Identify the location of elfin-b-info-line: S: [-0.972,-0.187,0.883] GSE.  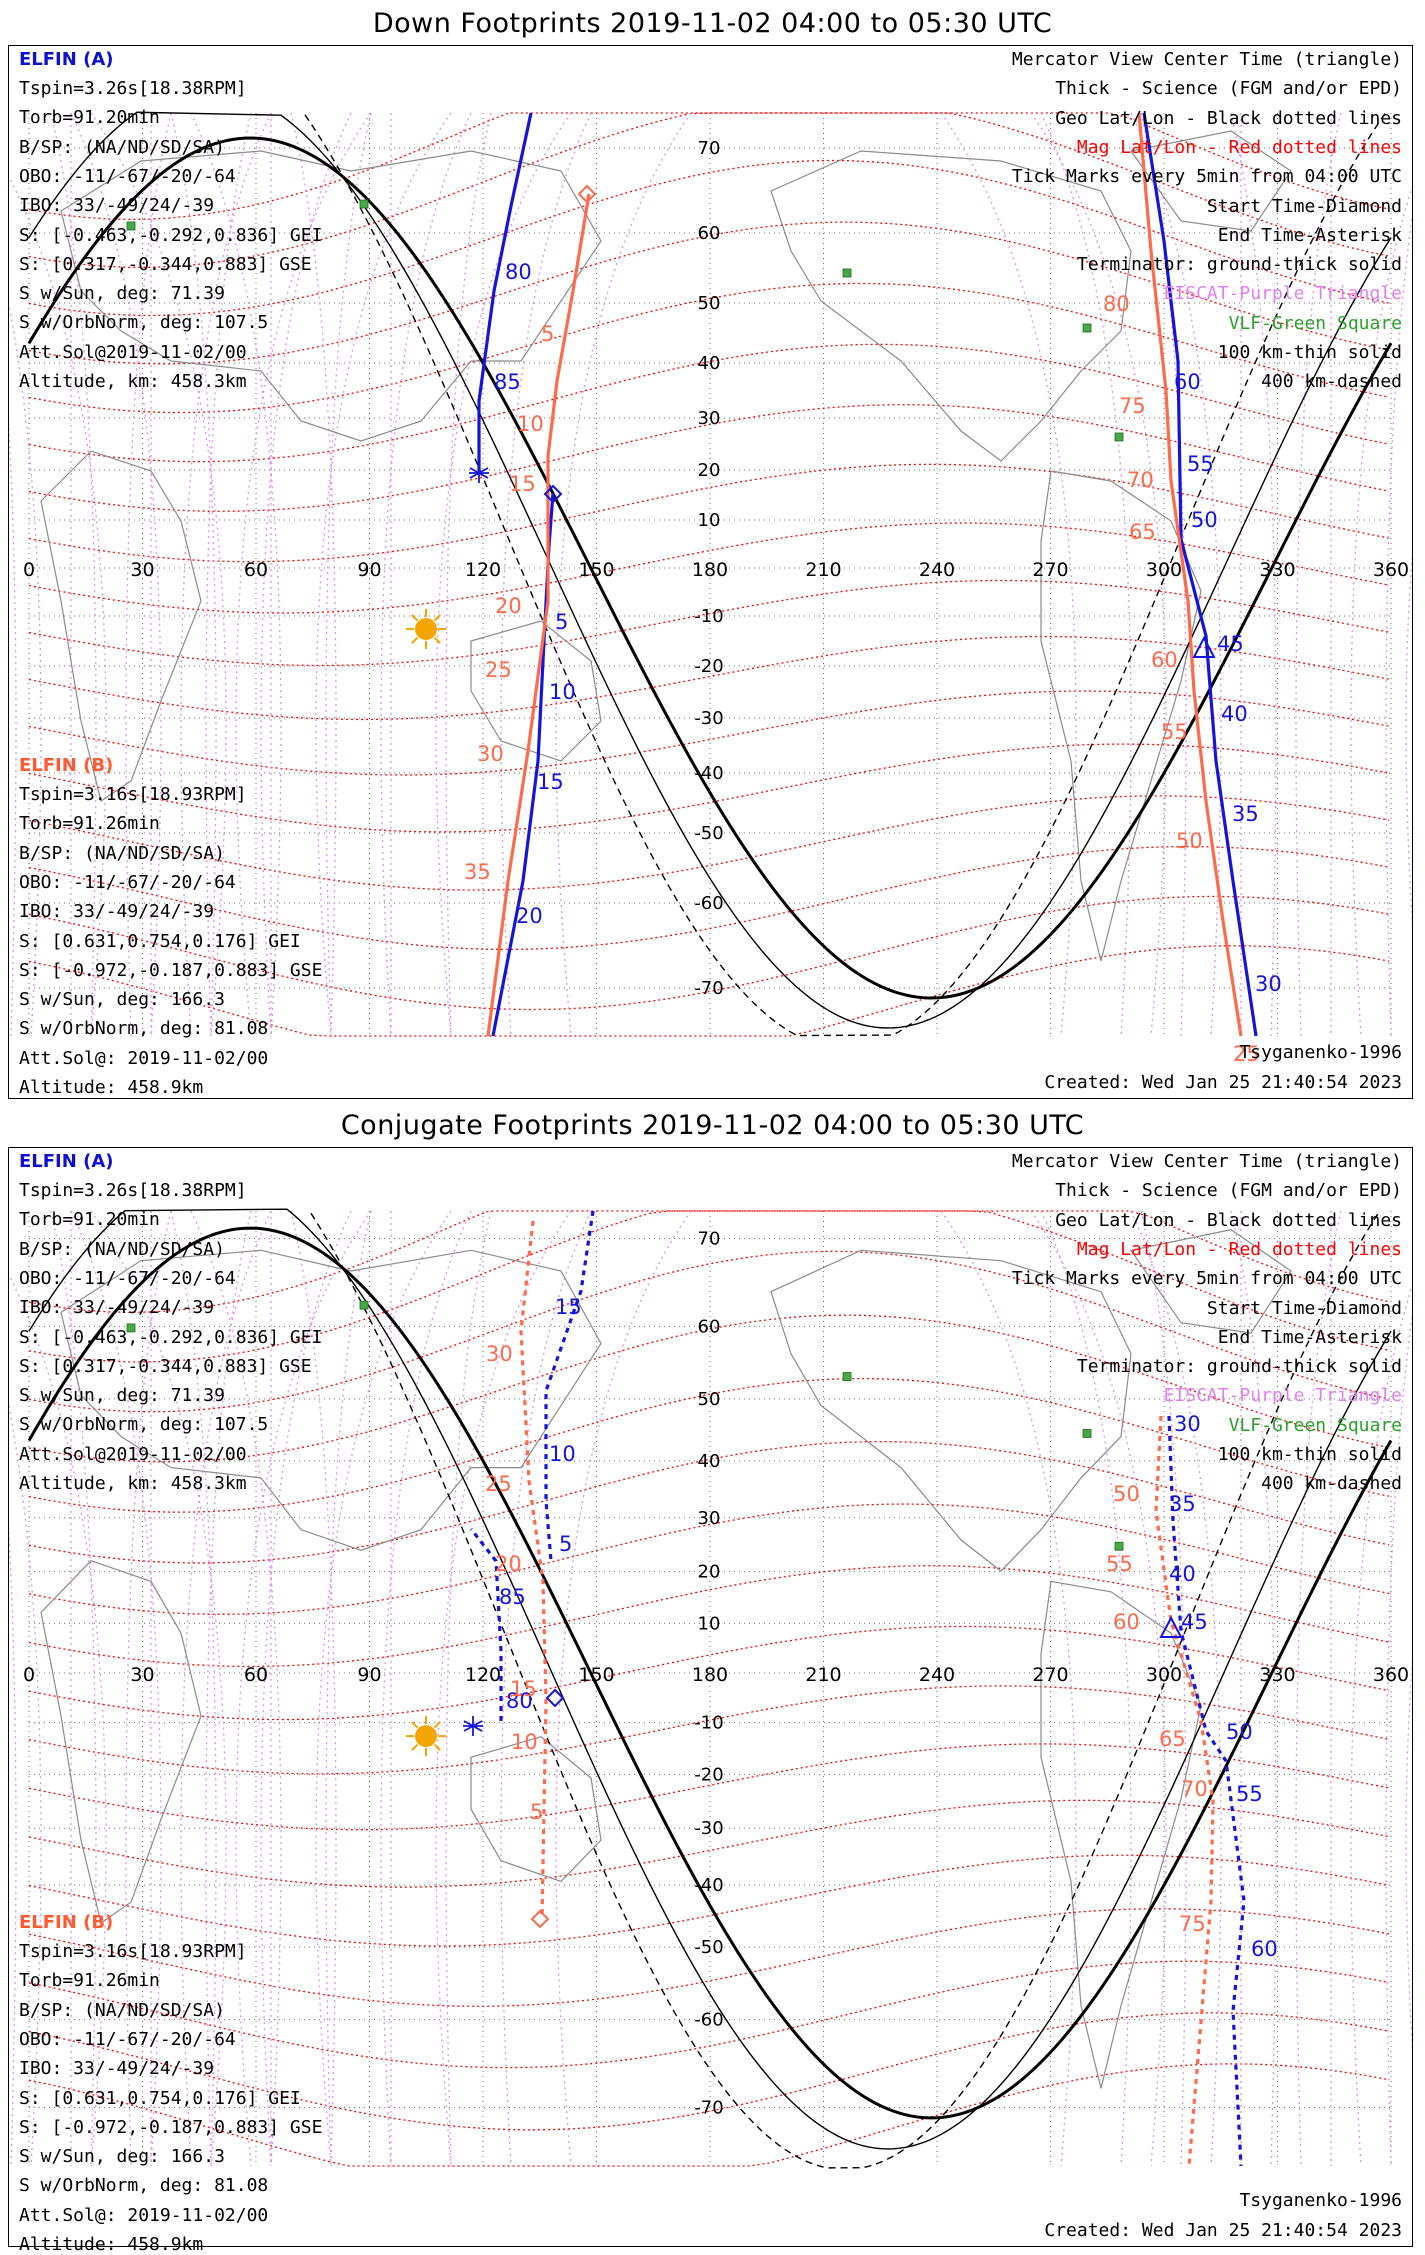
(171, 2127).